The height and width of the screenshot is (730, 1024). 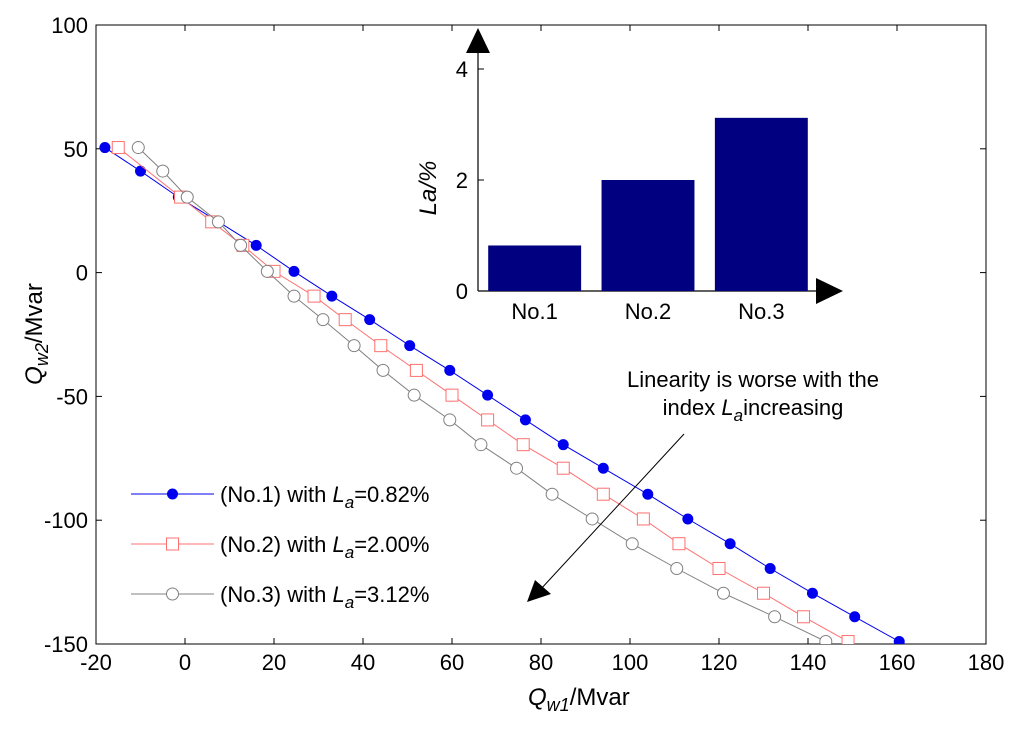 What do you see at coordinates (391, 594) in the screenshot?
I see `legend-label-suffix: =3.12%` at bounding box center [391, 594].